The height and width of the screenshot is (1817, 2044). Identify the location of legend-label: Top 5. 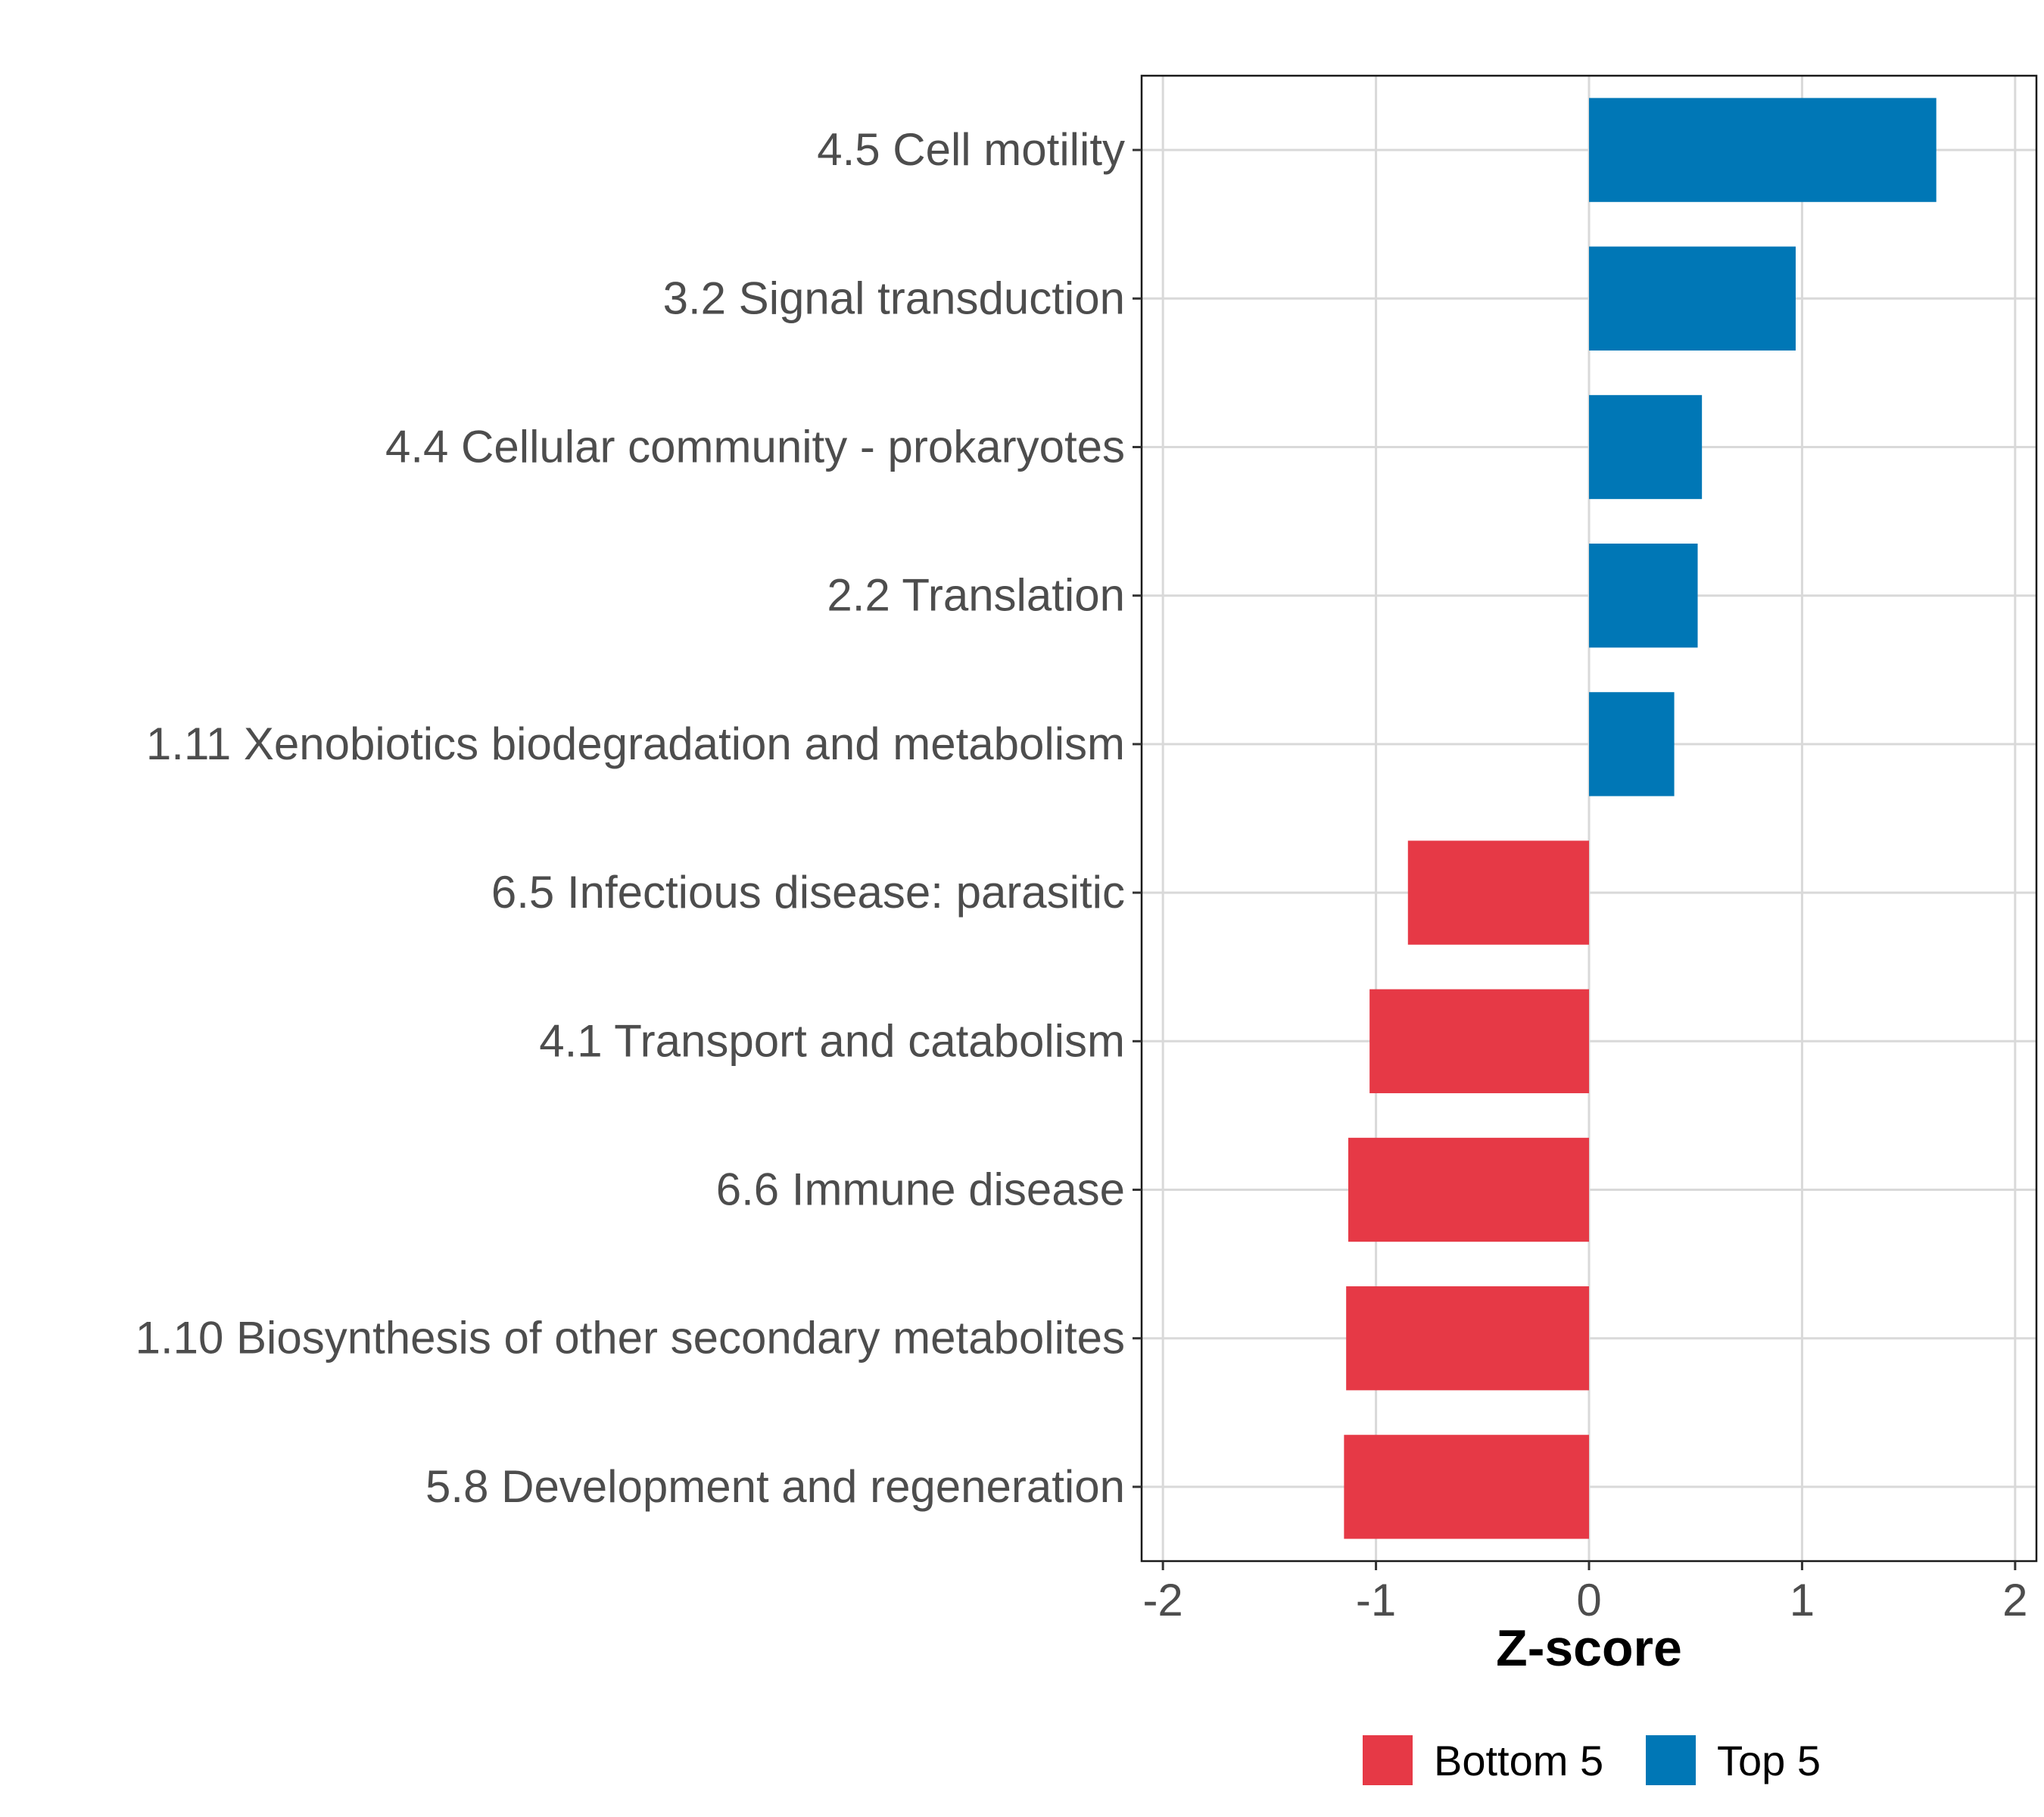
(1769, 1760).